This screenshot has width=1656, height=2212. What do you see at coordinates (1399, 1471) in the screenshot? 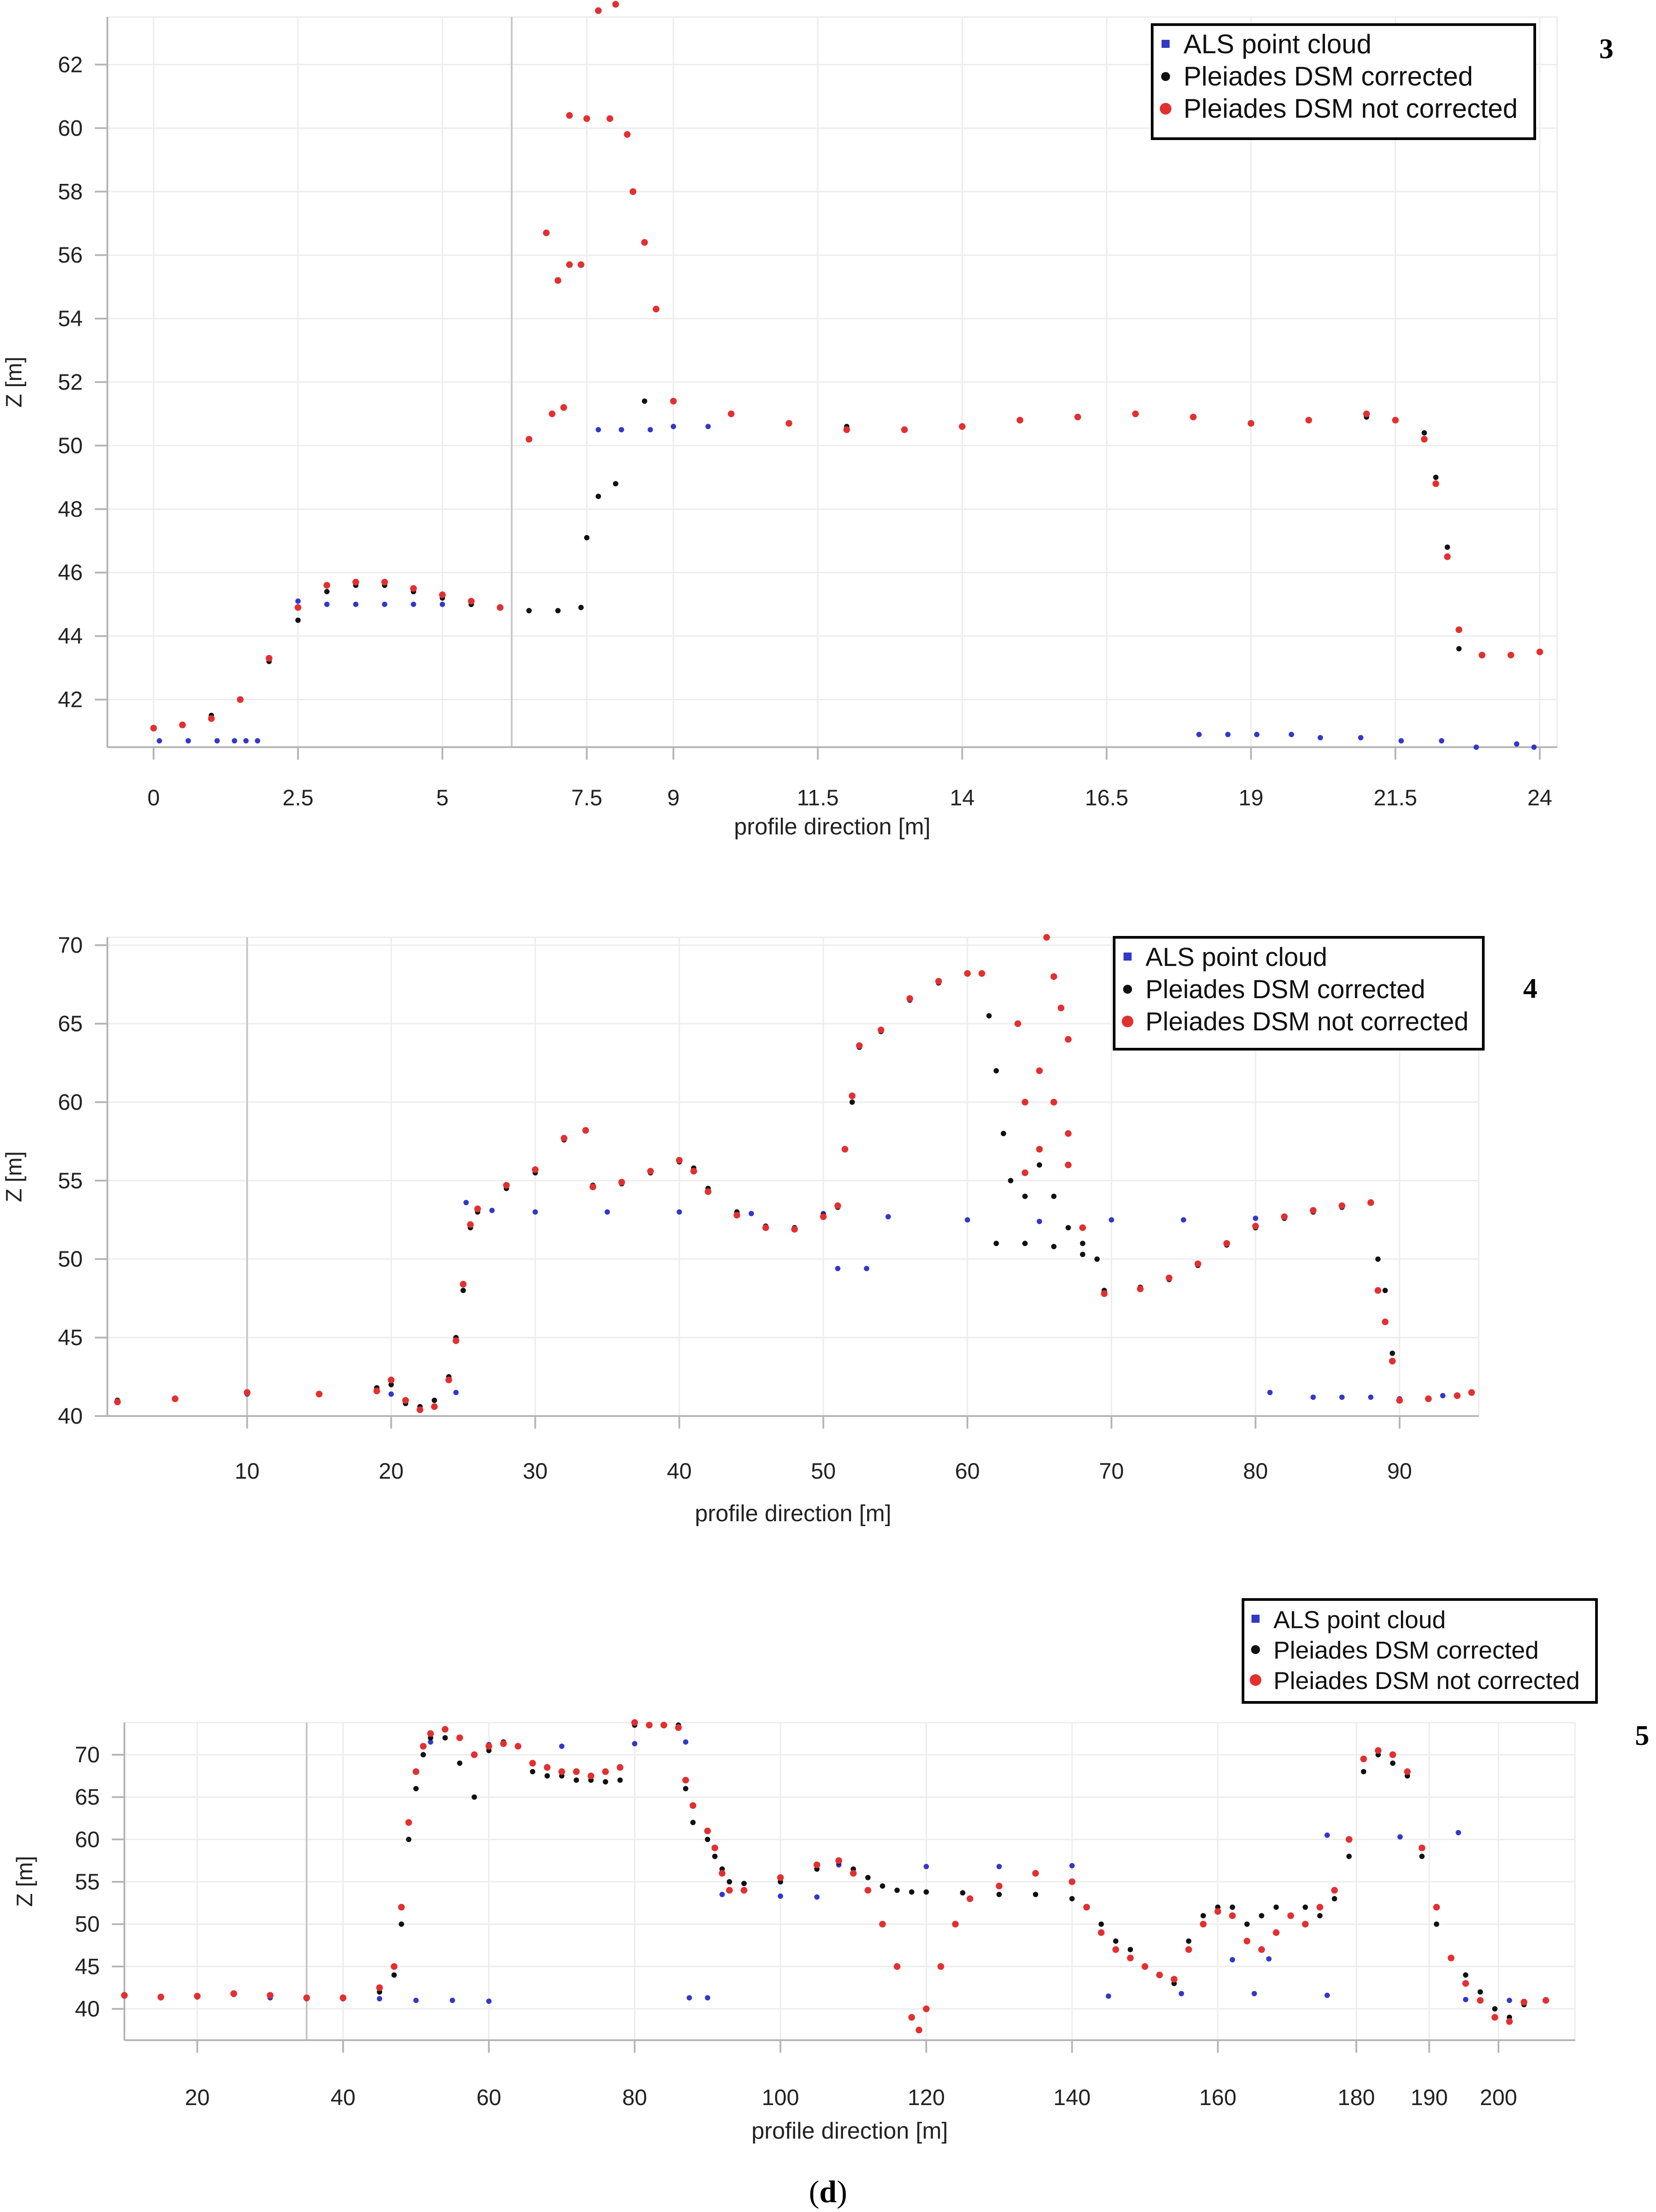
I see `x-tick-label: 90` at bounding box center [1399, 1471].